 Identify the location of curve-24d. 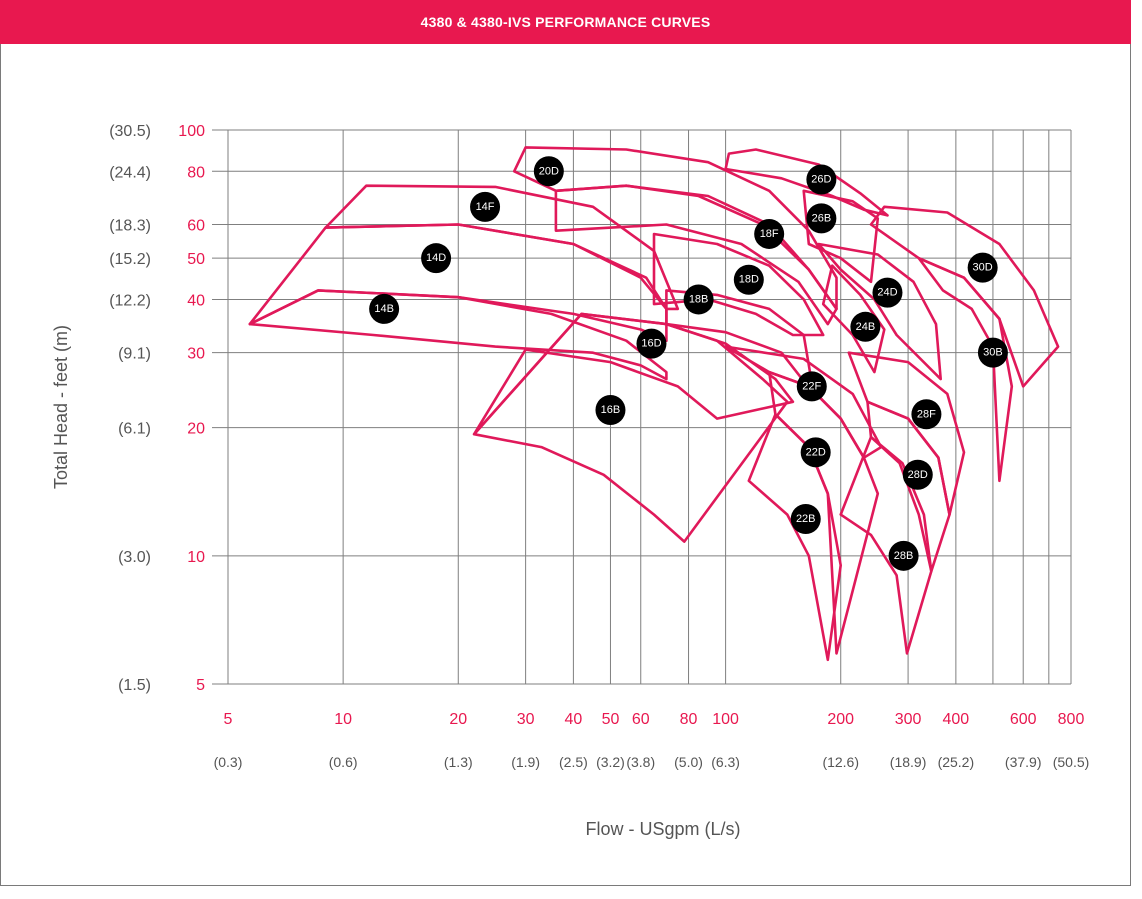
(879, 311).